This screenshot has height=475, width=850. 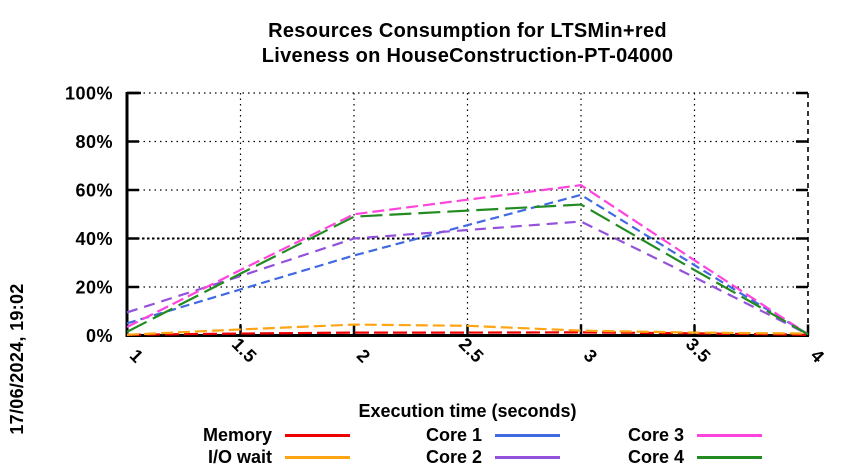 I want to click on legend-entry-core-3: Core 3, so click(x=679, y=435).